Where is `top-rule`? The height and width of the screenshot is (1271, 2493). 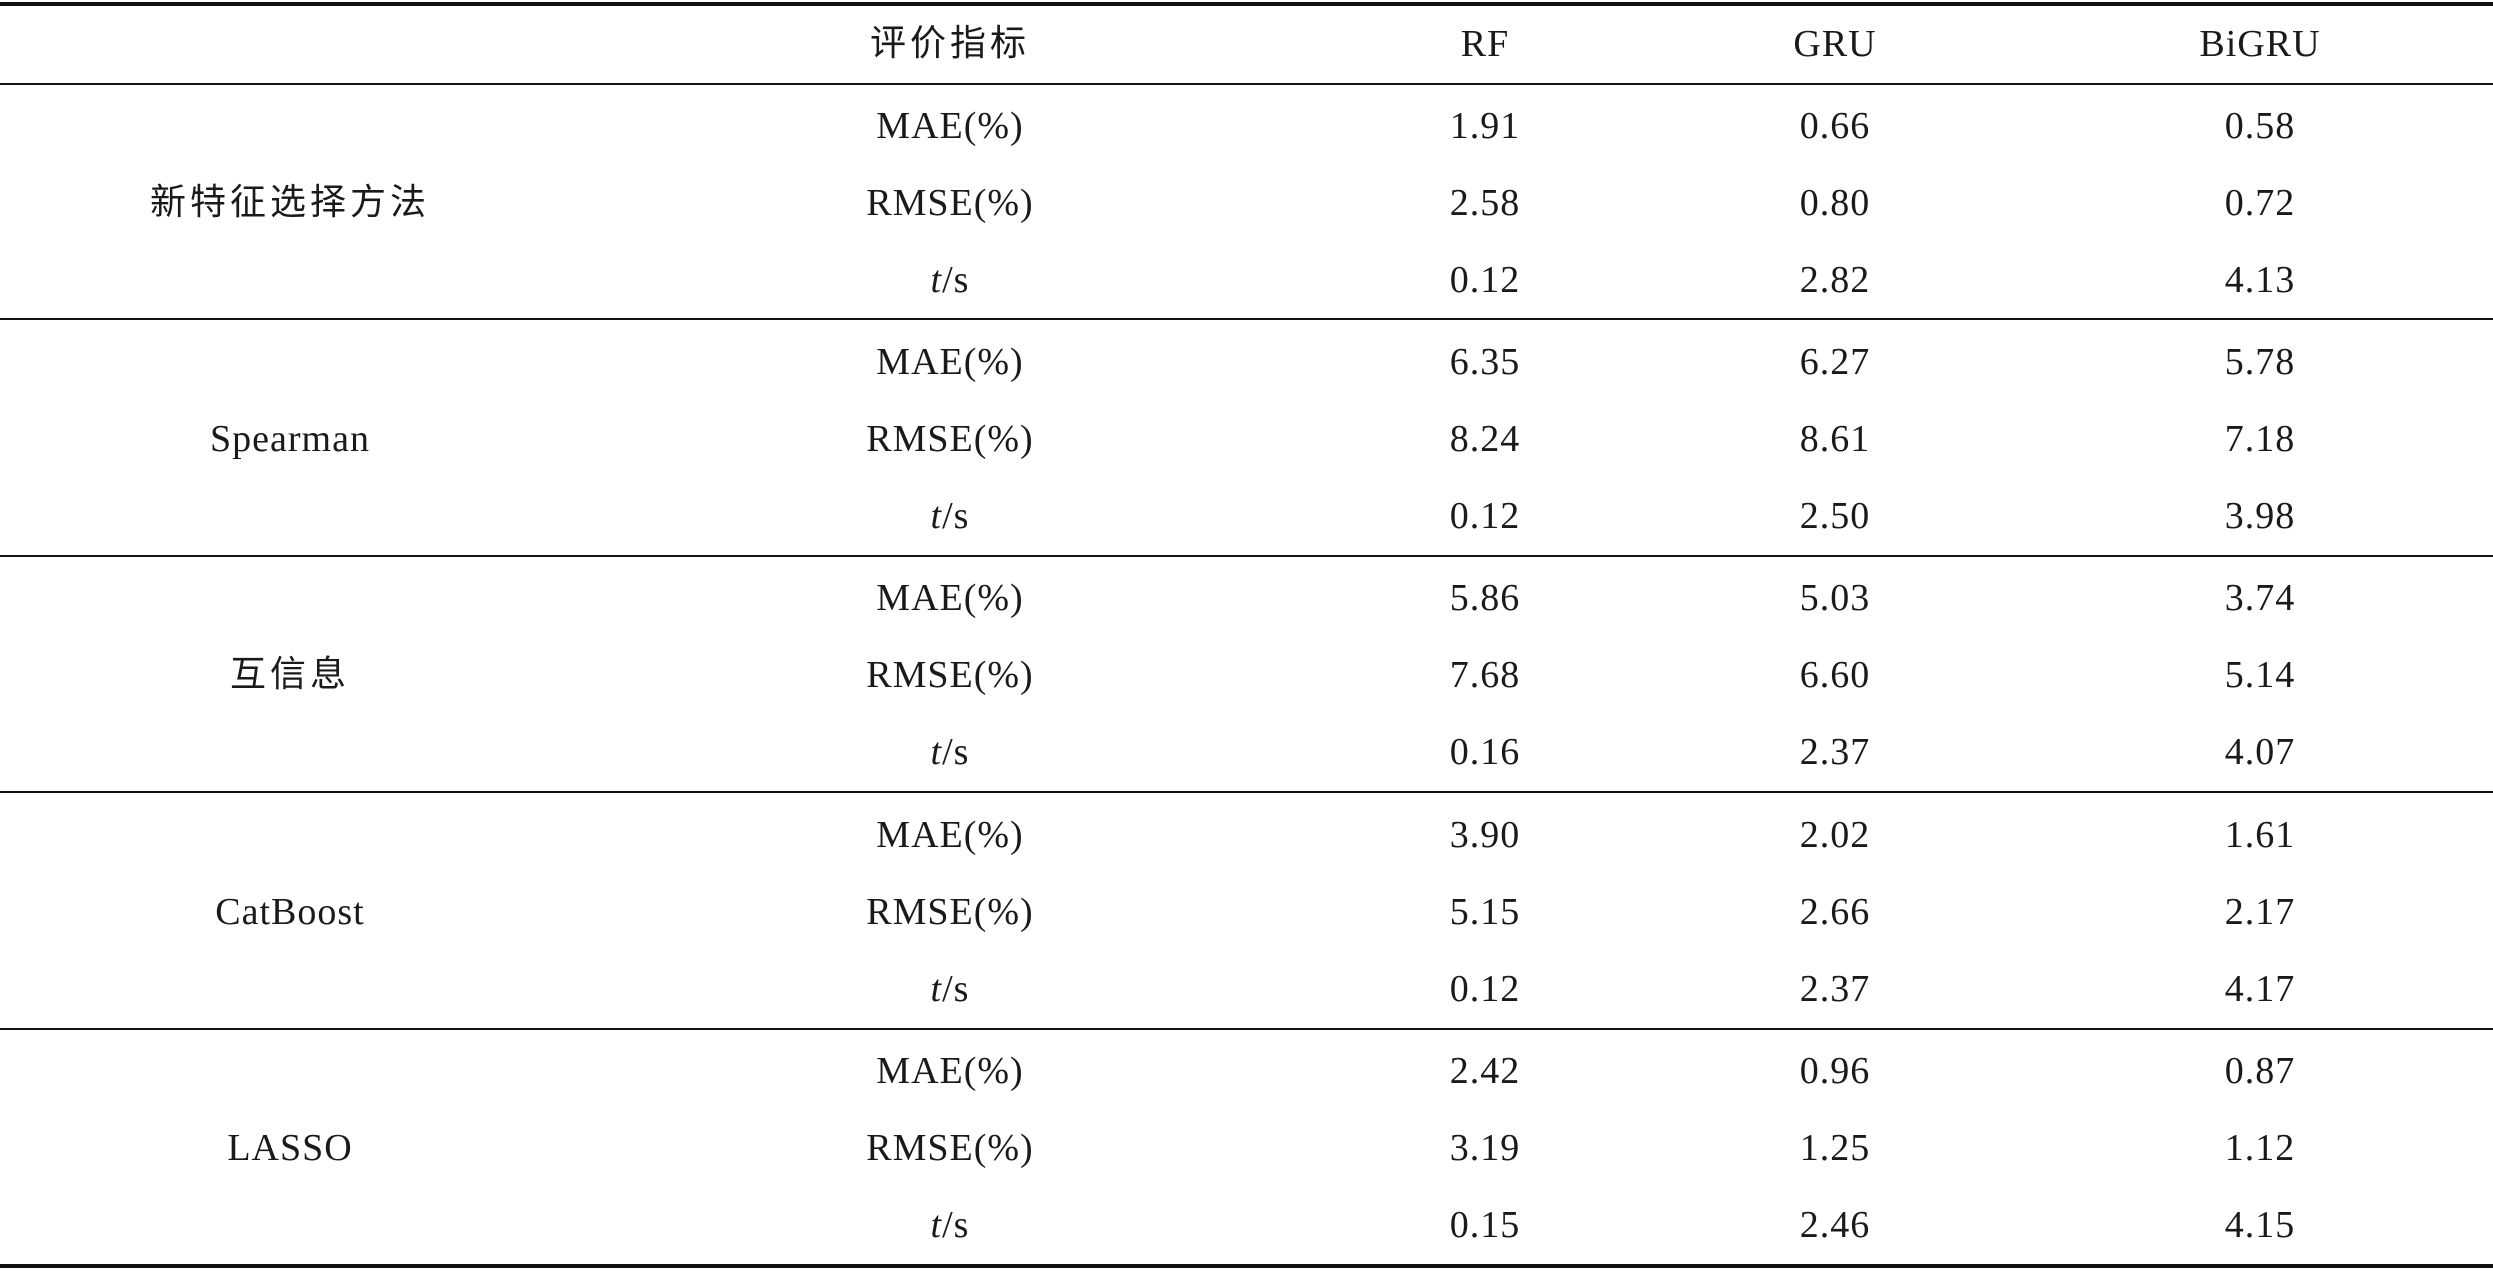
top-rule is located at coordinates (1246, 4).